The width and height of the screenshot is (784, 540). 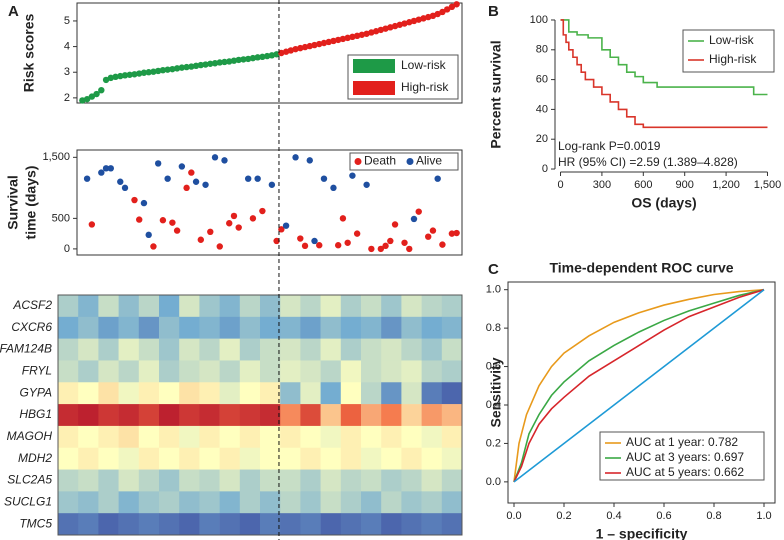 I want to click on legend-label: Low-risk, so click(x=424, y=65).